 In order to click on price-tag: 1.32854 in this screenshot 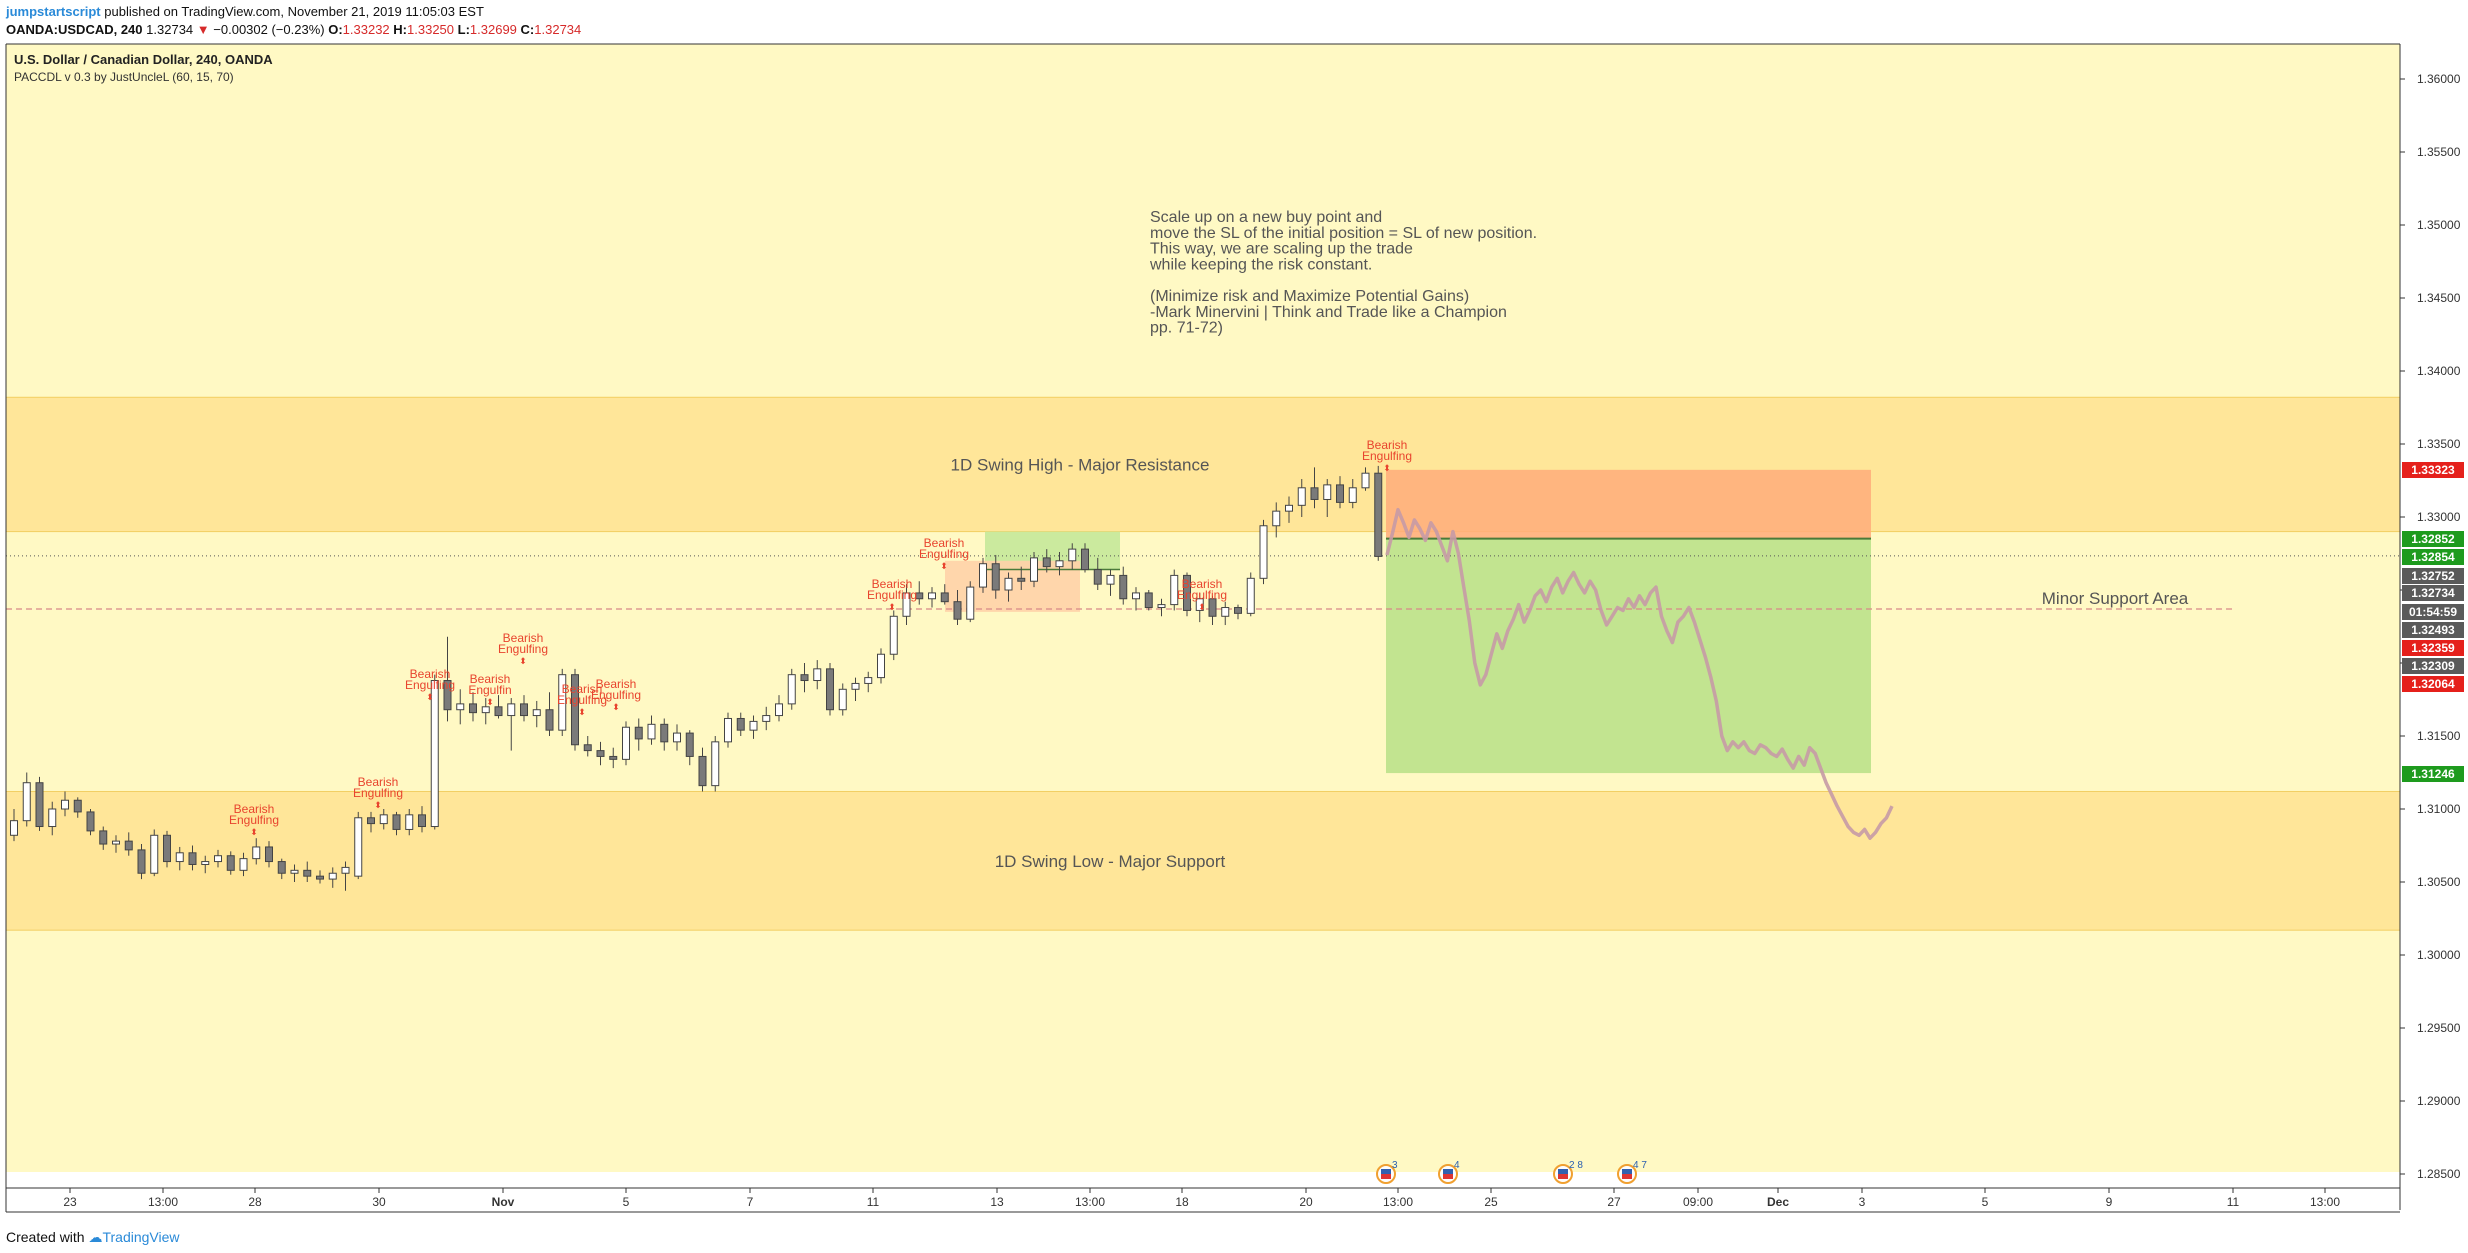, I will do `click(2433, 557)`.